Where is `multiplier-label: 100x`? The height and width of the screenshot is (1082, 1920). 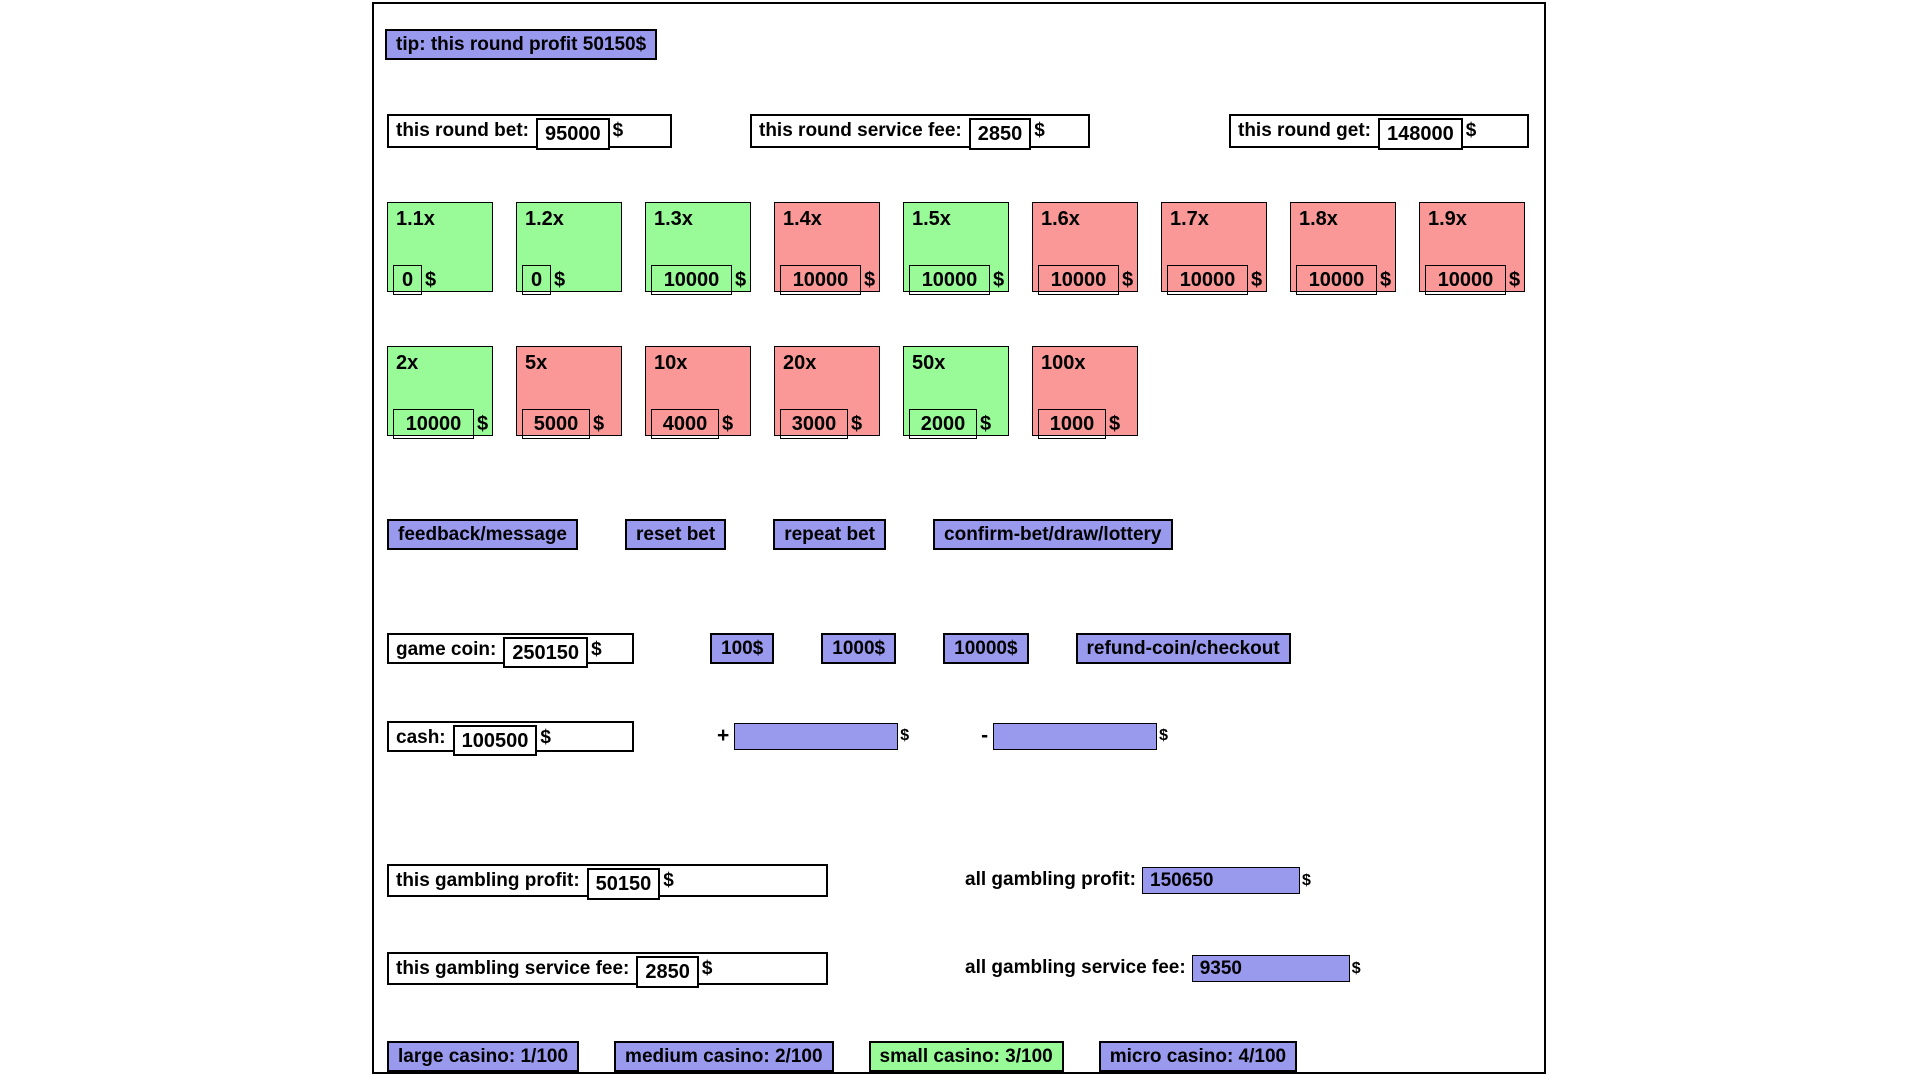
multiplier-label: 100x is located at coordinates (1063, 363).